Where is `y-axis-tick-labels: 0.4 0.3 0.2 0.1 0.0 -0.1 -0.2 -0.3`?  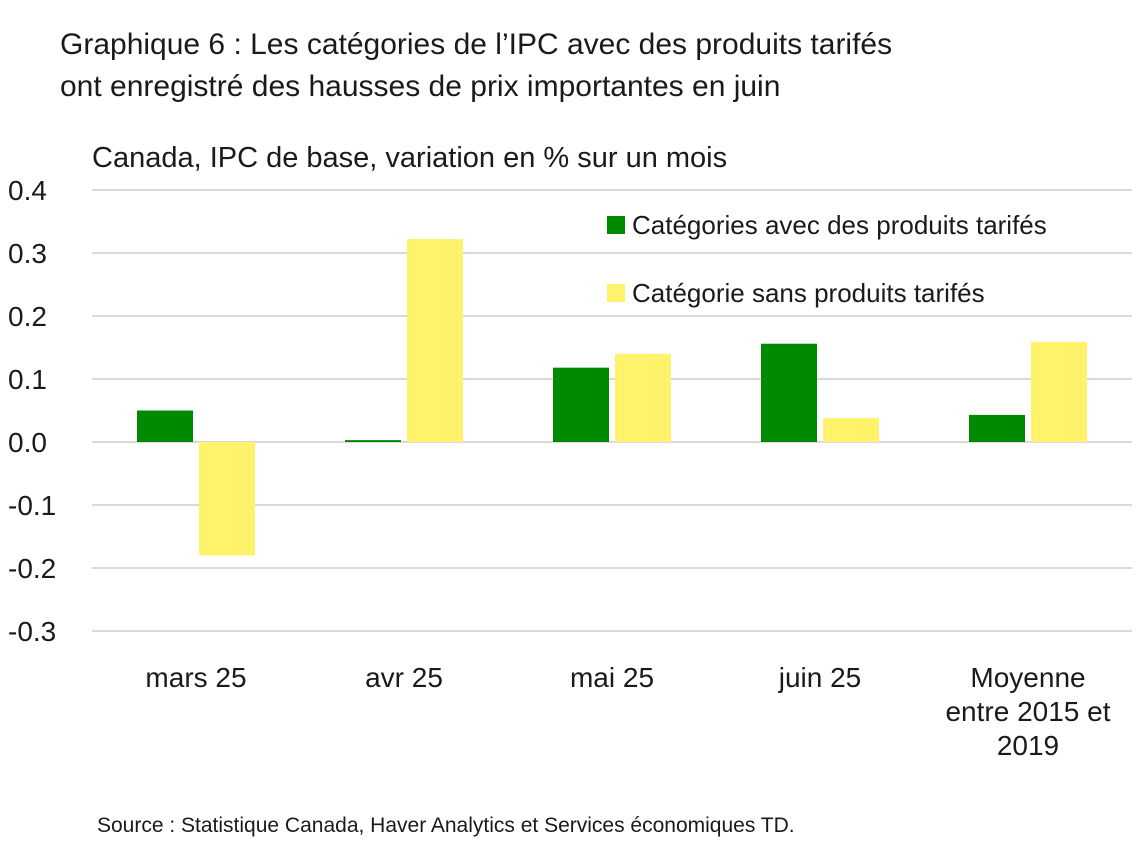 y-axis-tick-labels: 0.4 0.3 0.2 0.1 0.0 -0.1 -0.2 -0.3 is located at coordinates (32, 411).